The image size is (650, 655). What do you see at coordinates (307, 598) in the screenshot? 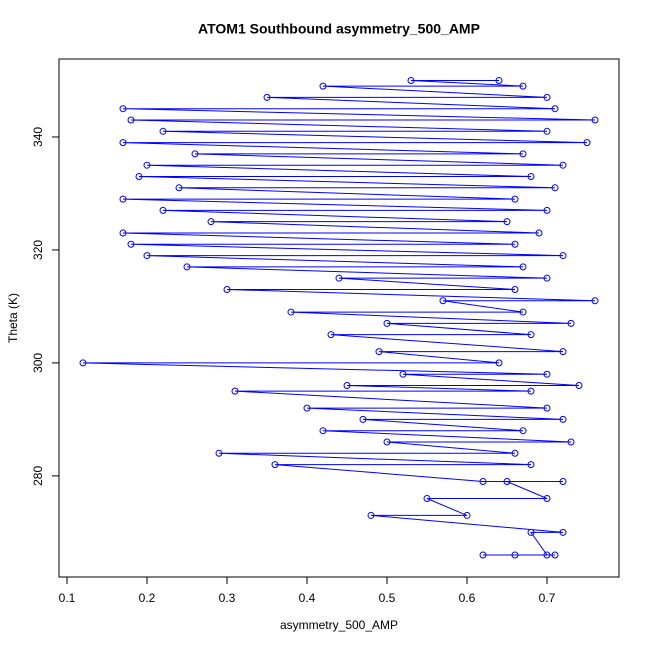
I see `x-tick-label: 0.4` at bounding box center [307, 598].